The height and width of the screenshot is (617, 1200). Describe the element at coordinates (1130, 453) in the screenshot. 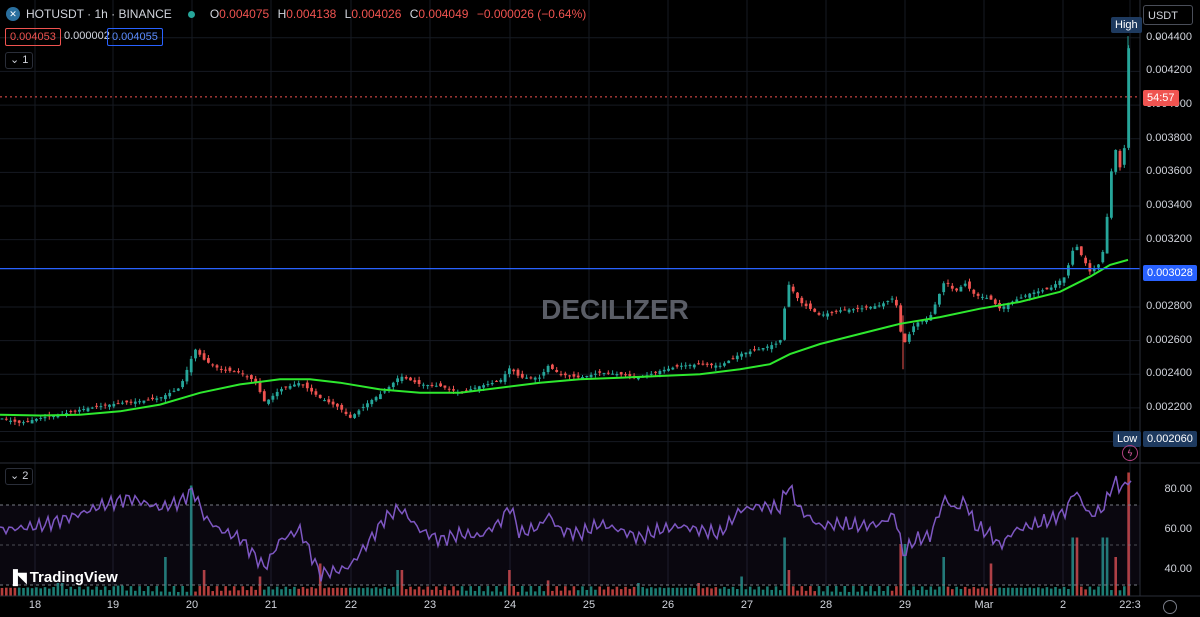

I see `lightning-icon: ϟ` at that location.